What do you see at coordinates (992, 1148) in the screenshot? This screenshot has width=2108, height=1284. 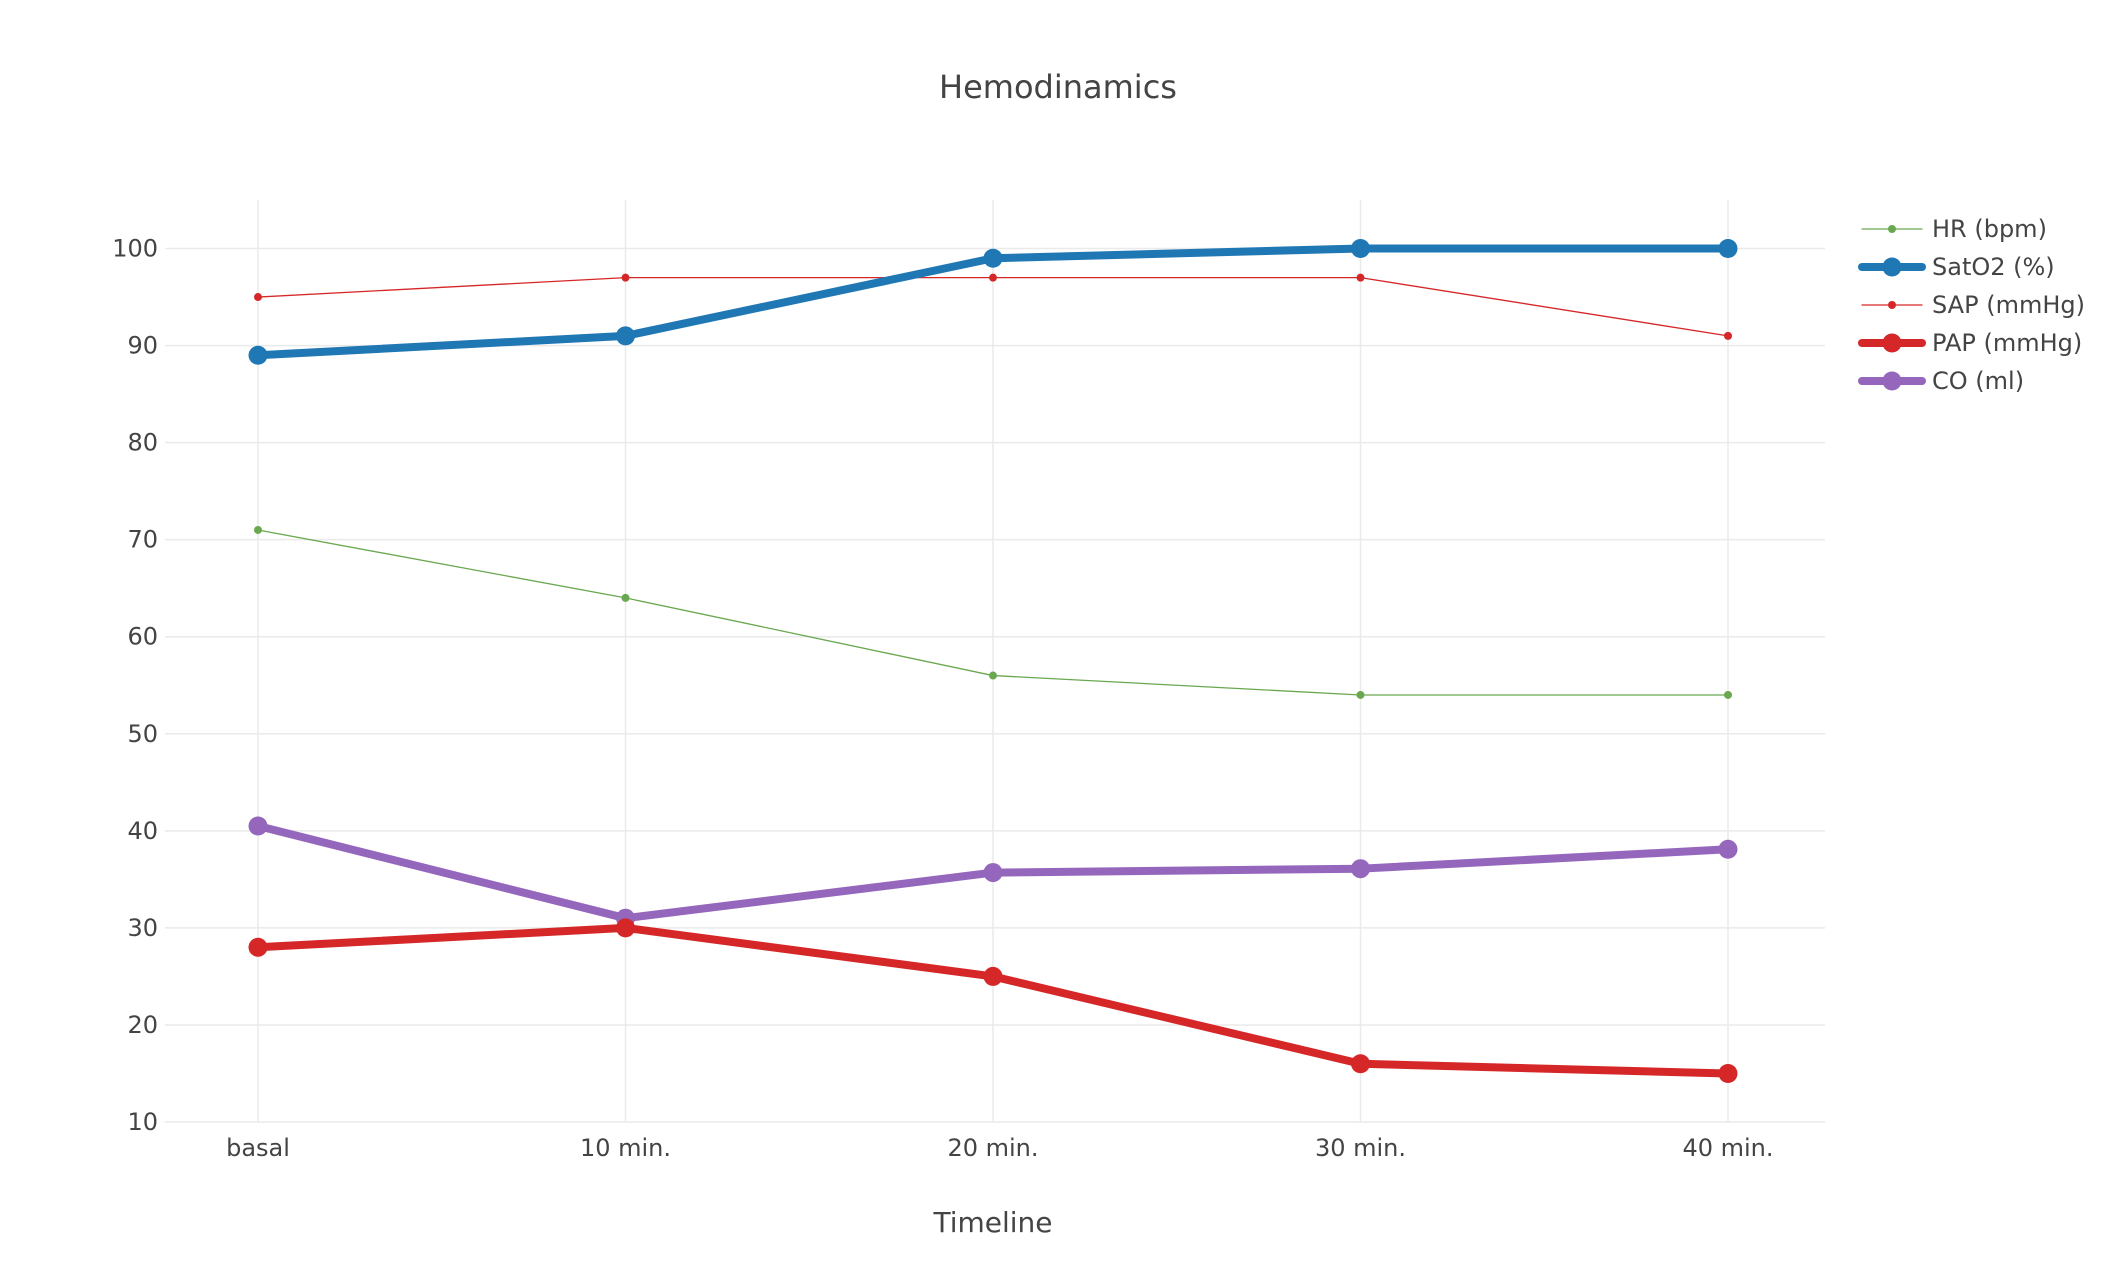 I see `x-tick-label: 20 min.` at bounding box center [992, 1148].